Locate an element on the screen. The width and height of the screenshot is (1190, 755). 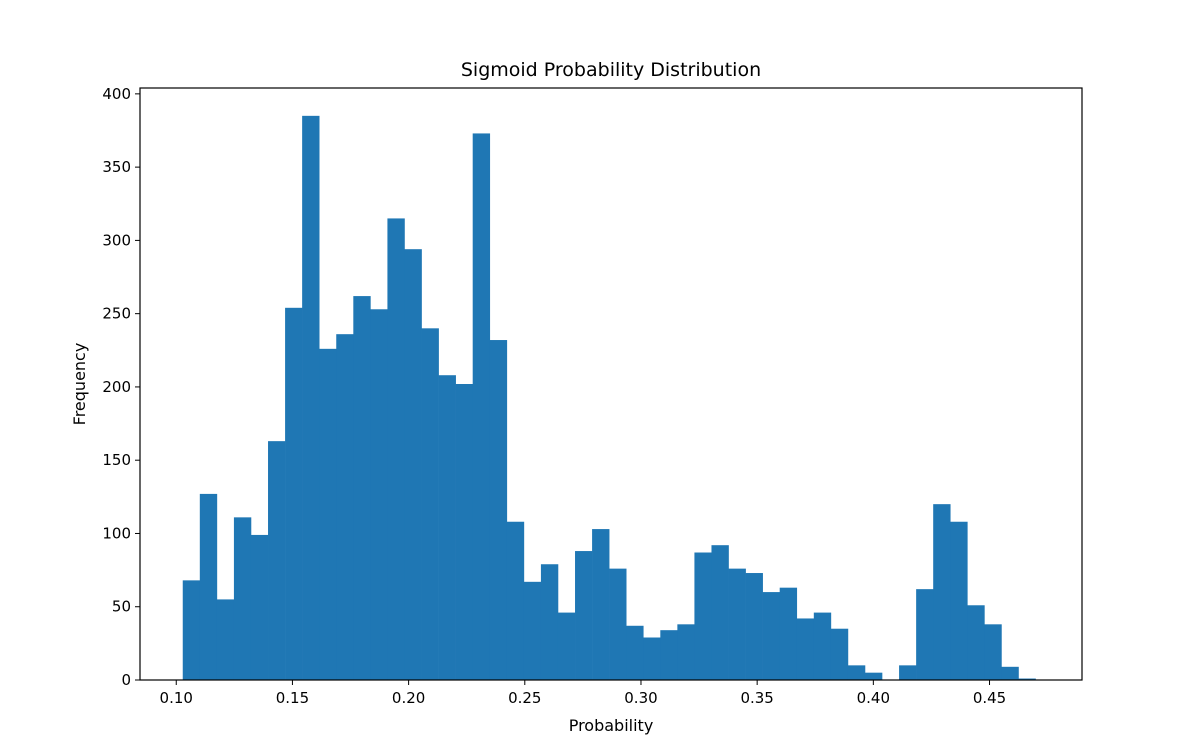
y-tick-label: 50 is located at coordinates (121, 607).